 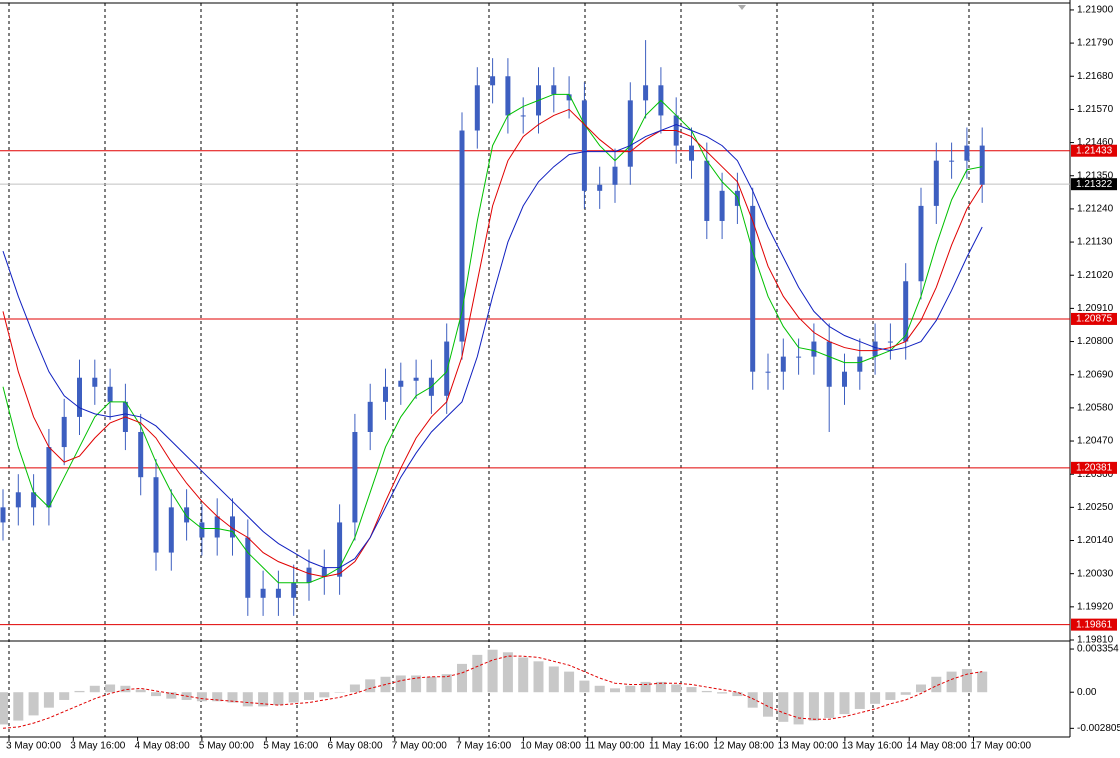 I want to click on y-tick-label: 1.19920, so click(x=1095, y=606).